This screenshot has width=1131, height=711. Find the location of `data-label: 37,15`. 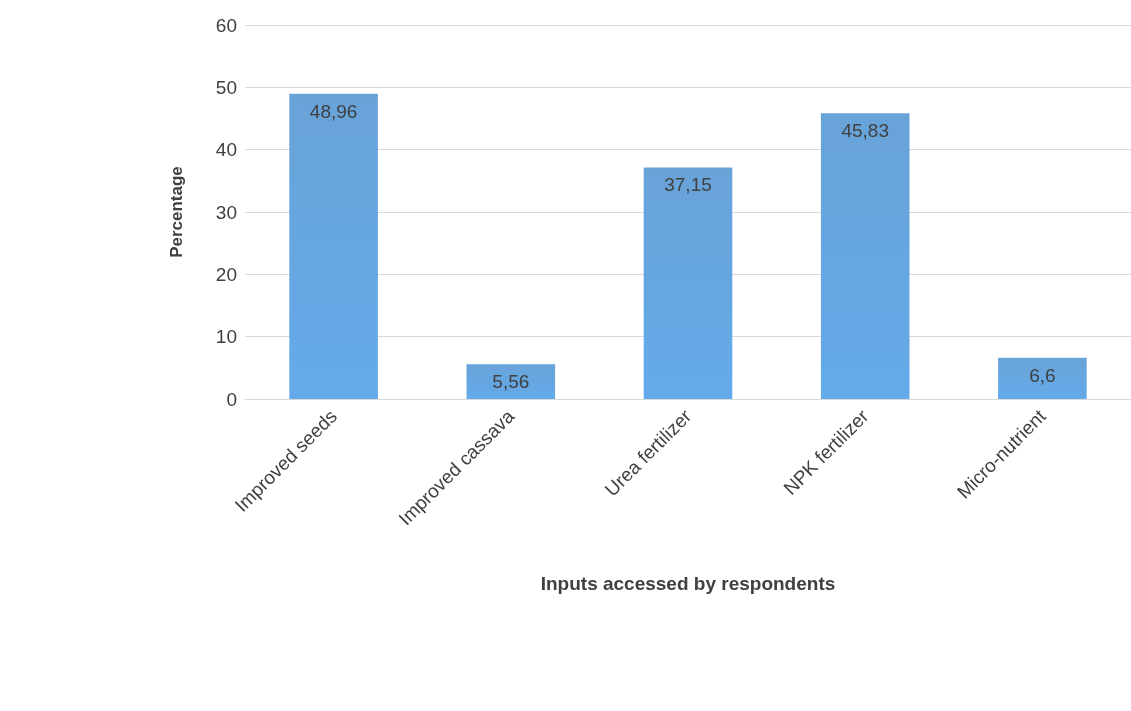

data-label: 37,15 is located at coordinates (688, 185).